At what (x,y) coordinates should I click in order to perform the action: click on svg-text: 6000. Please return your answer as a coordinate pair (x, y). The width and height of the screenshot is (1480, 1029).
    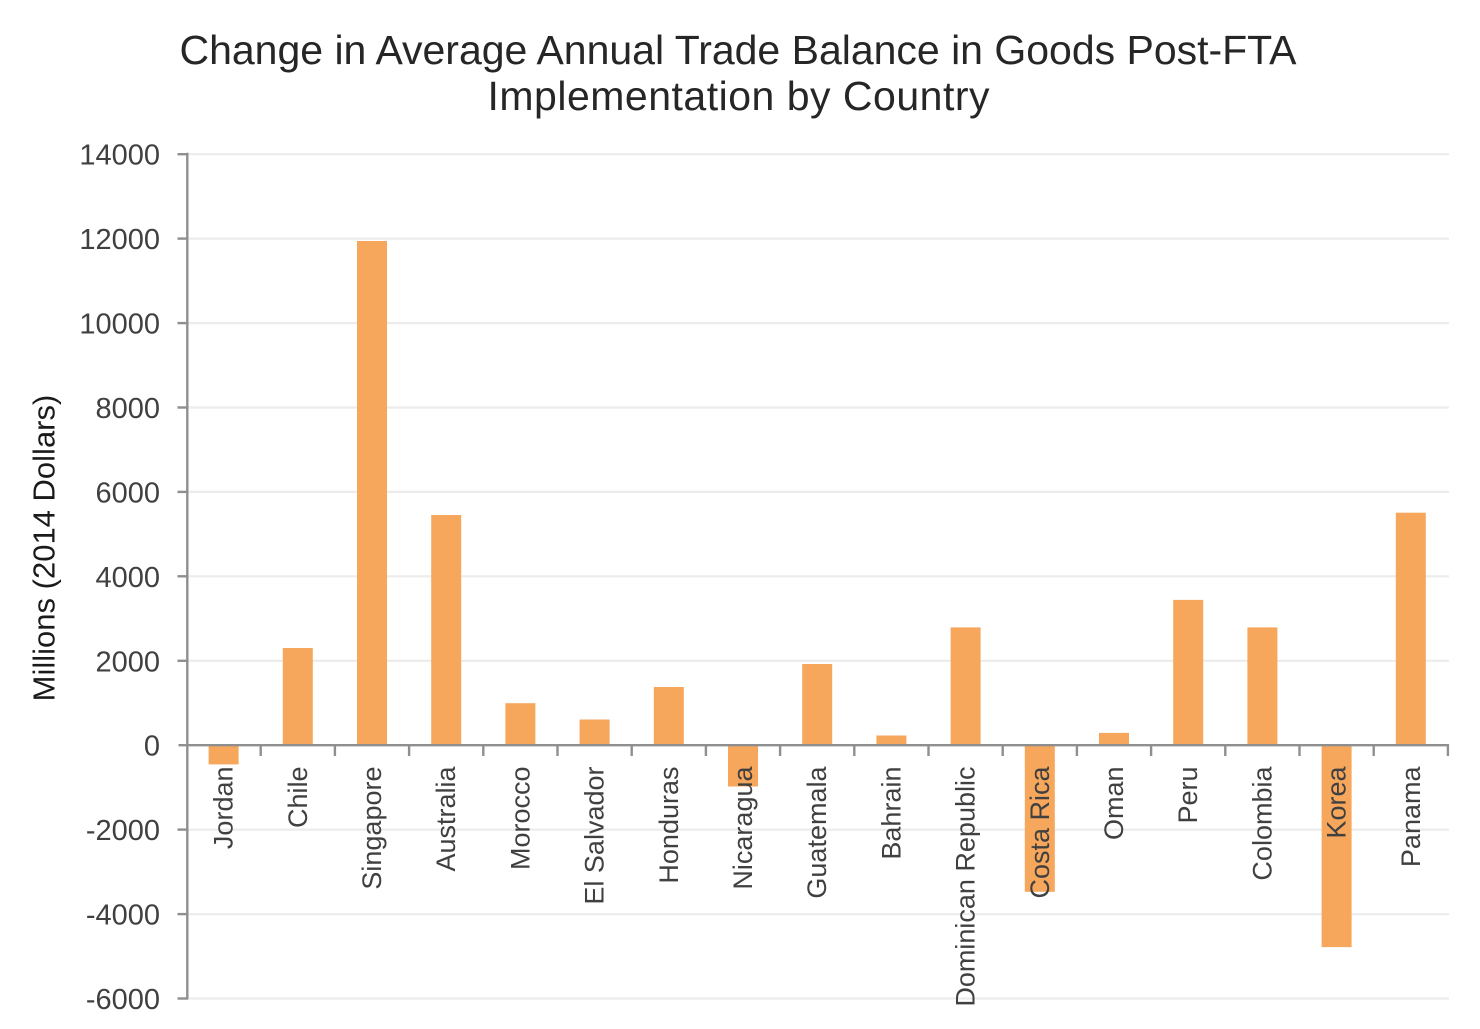
    Looking at the image, I should click on (127, 493).